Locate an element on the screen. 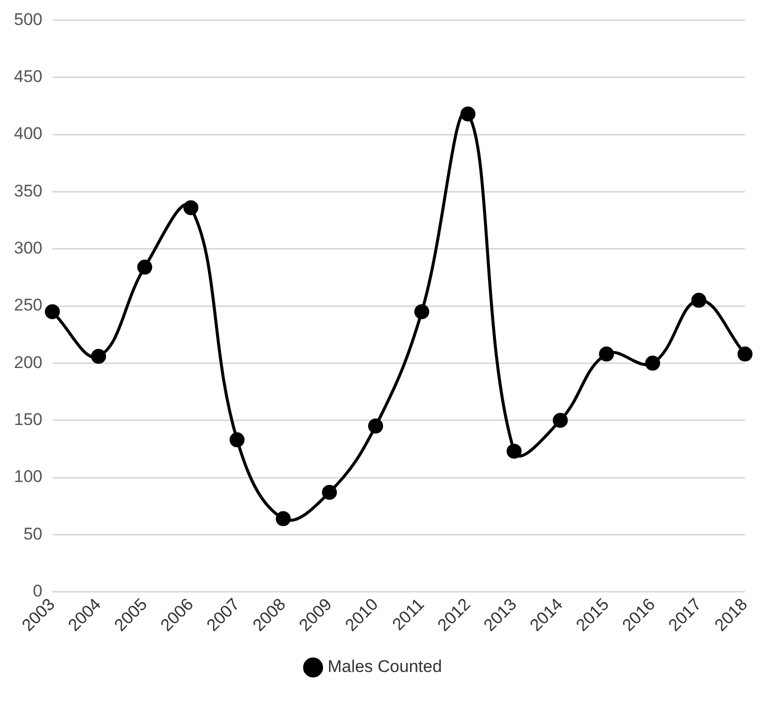 The height and width of the screenshot is (706, 767). y-tick-label: 300 is located at coordinates (28, 248).